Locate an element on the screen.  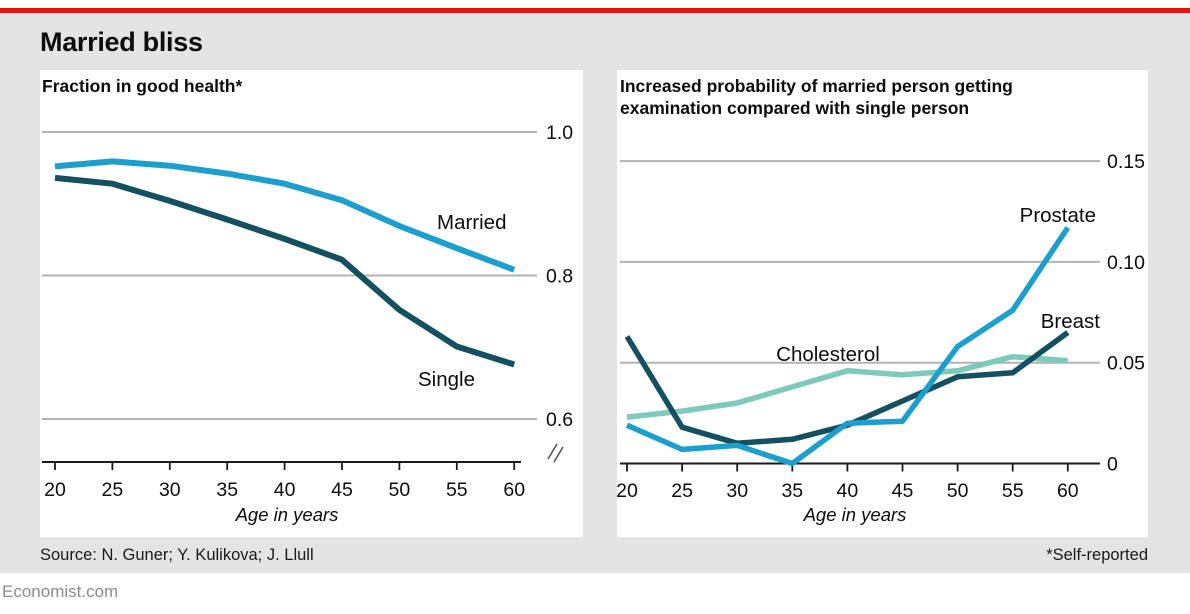
left-chart-title: Fraction in good health* is located at coordinates (142, 86).